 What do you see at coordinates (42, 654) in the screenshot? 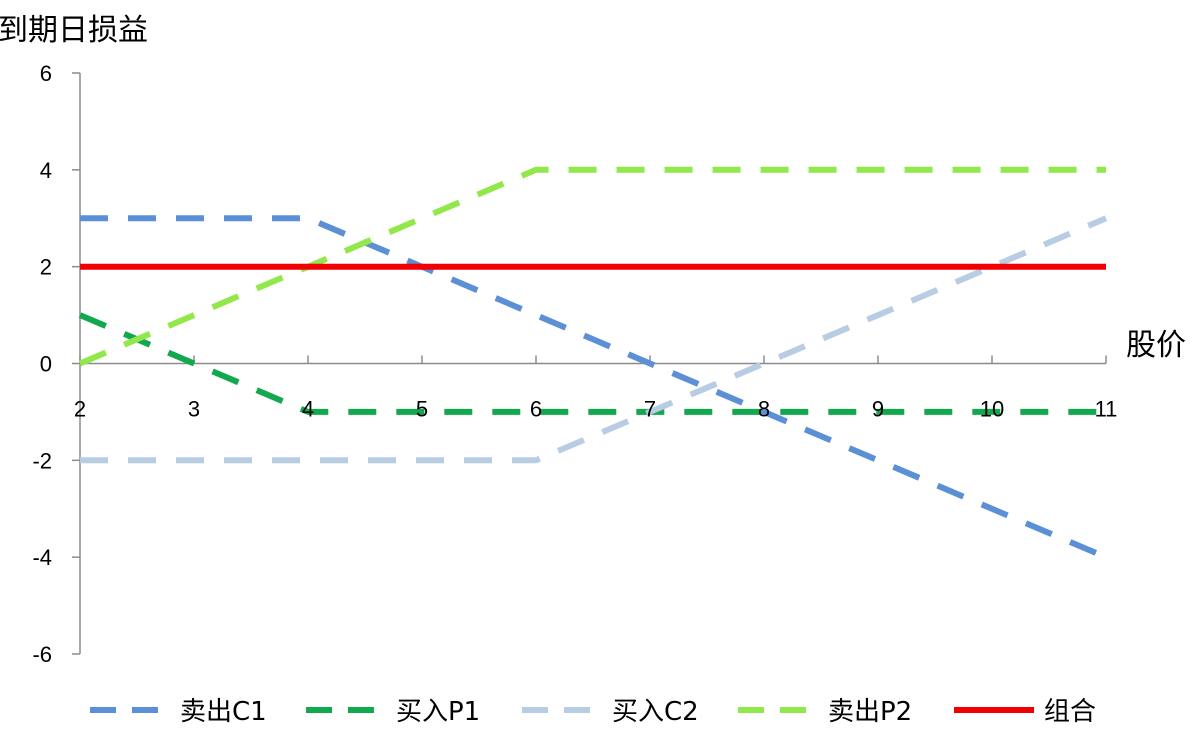
I see `y-tick-label: -6` at bounding box center [42, 654].